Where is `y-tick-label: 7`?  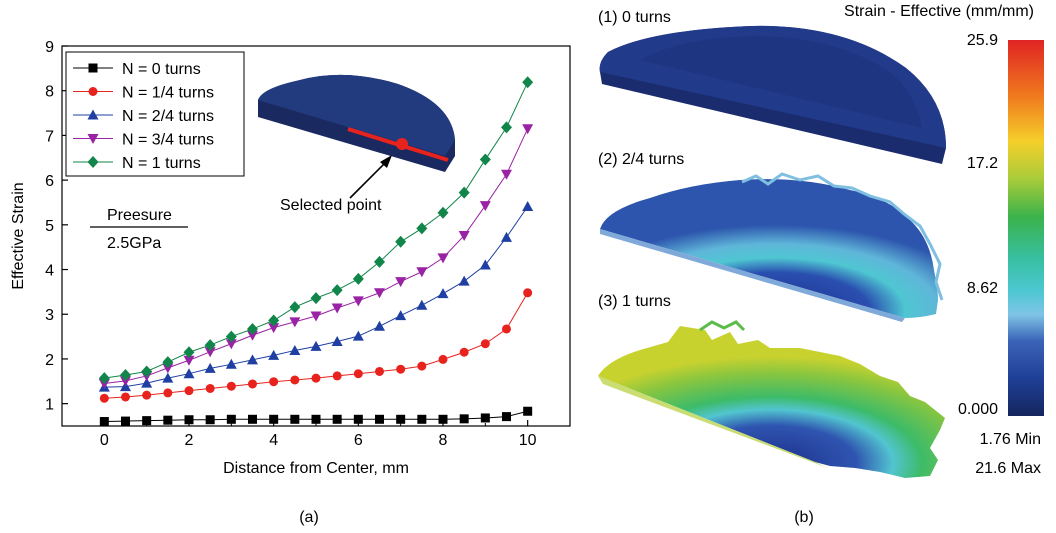
y-tick-label: 7 is located at coordinates (49, 136).